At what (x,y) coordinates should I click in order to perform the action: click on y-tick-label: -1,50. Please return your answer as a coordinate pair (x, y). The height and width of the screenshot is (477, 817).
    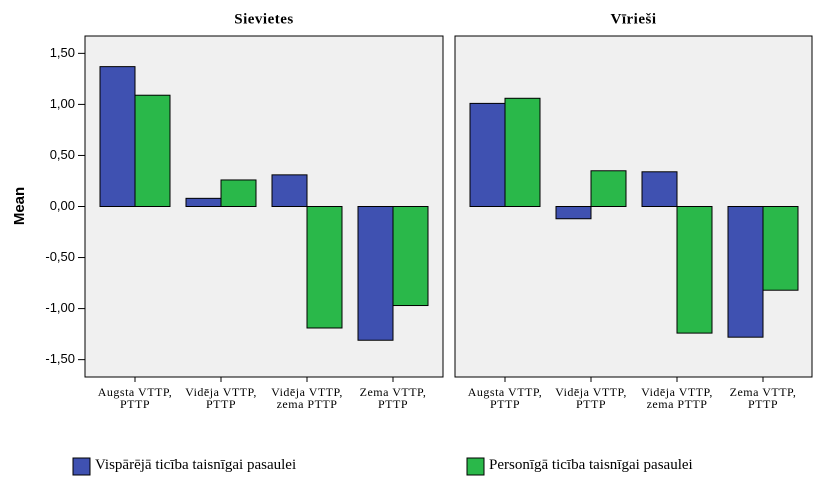
    Looking at the image, I should click on (60, 358).